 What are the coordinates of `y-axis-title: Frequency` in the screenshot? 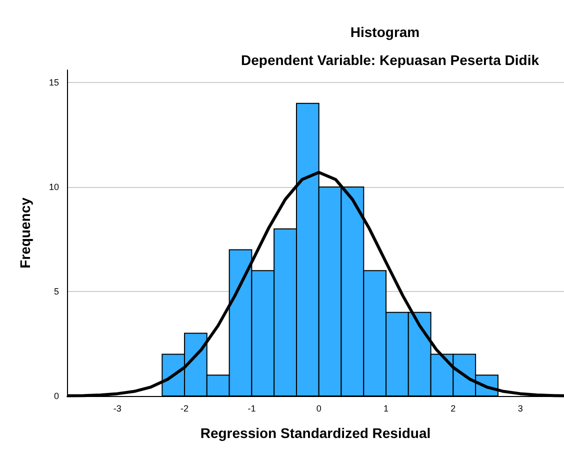 It's located at (25, 232).